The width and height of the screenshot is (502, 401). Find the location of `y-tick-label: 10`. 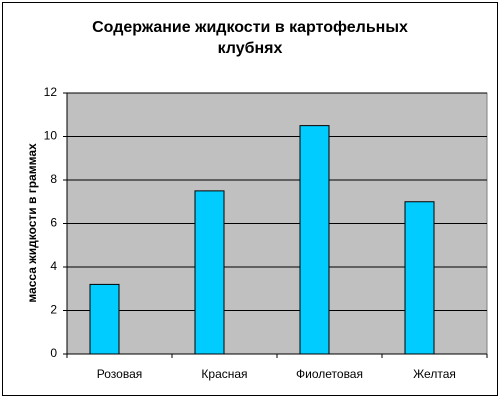

y-tick-label: 10 is located at coordinates (51, 136).